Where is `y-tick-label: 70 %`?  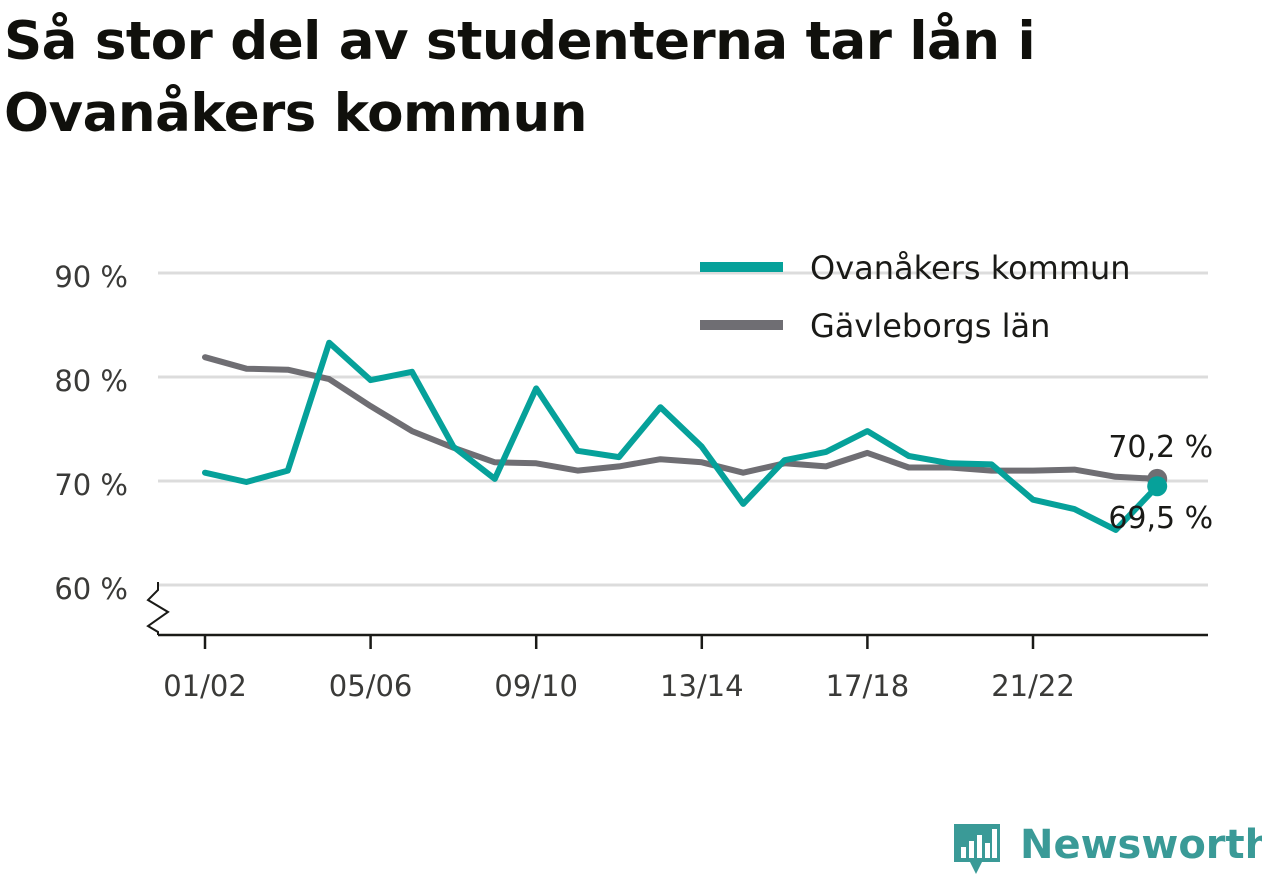 y-tick-label: 70 % is located at coordinates (91, 485).